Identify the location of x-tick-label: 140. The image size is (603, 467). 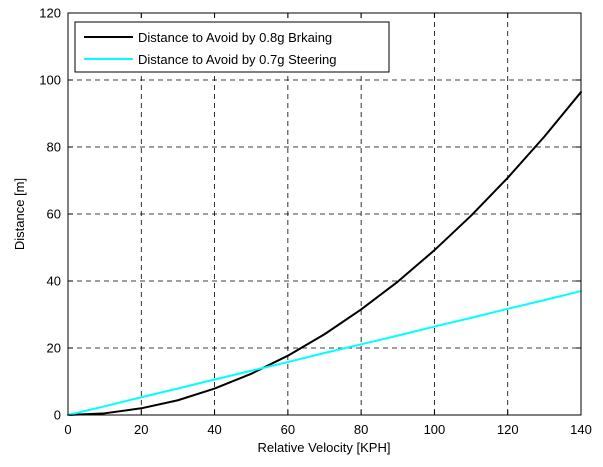
(581, 429).